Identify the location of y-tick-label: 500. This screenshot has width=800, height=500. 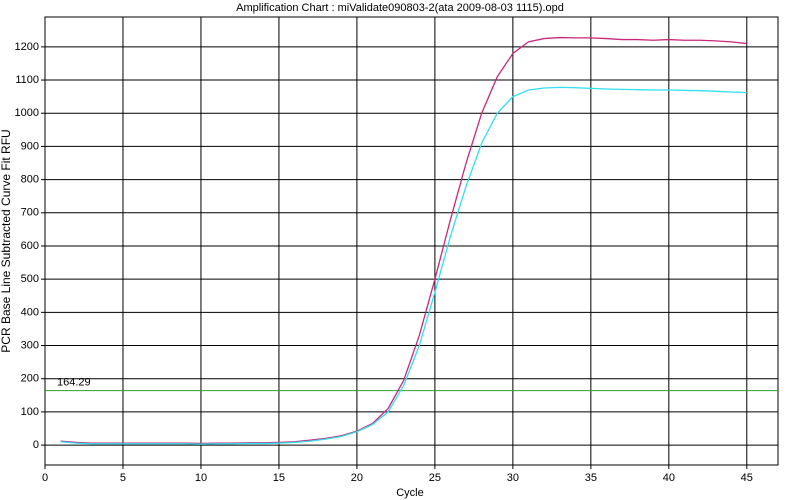
(30, 279).